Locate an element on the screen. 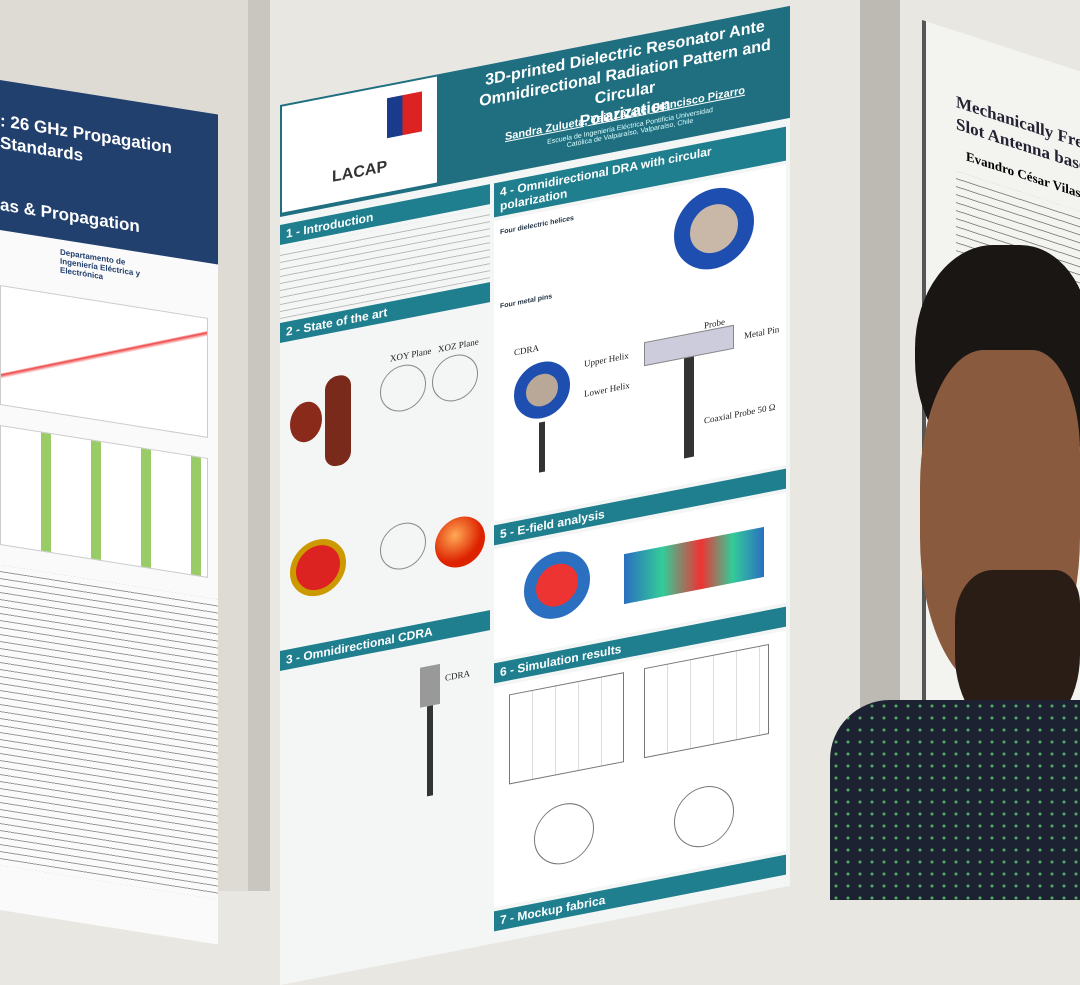 Image resolution: width=1080 pixels, height=985 pixels. label: Metal Pin is located at coordinates (762, 332).